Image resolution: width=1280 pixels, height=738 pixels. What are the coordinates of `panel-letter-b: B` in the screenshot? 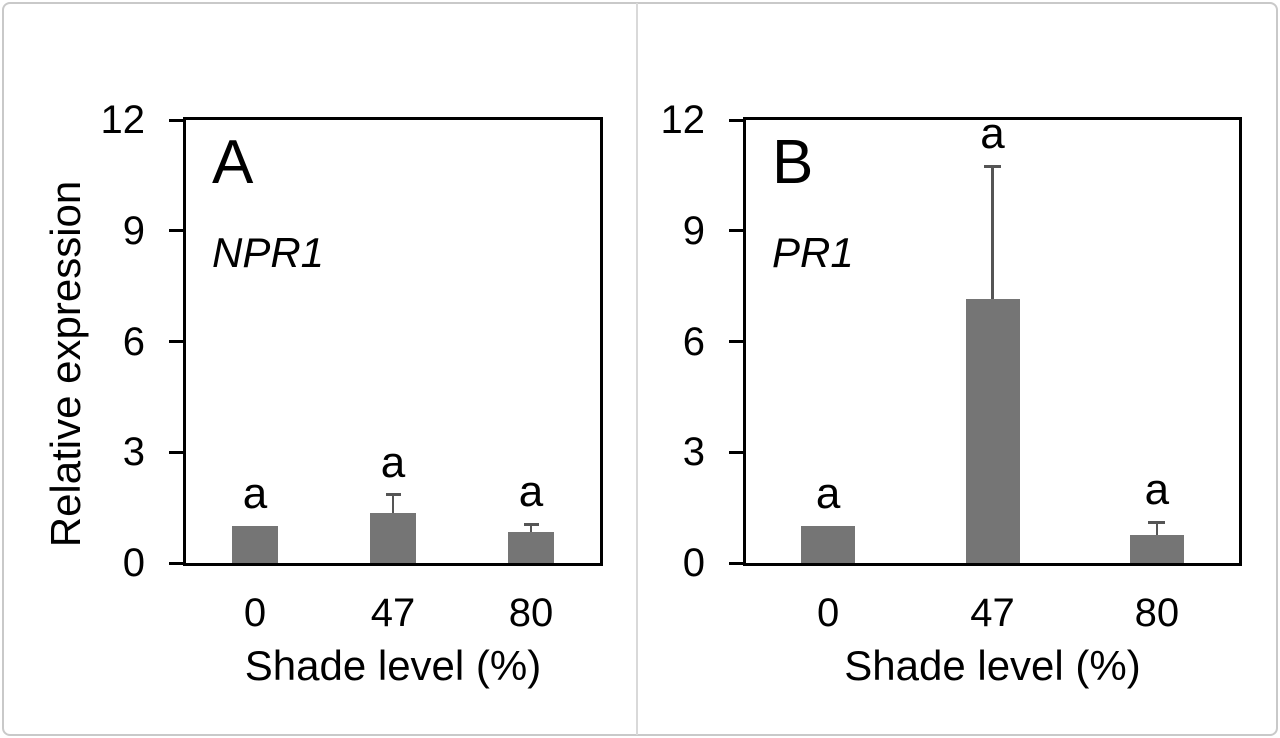 It's located at (793, 162).